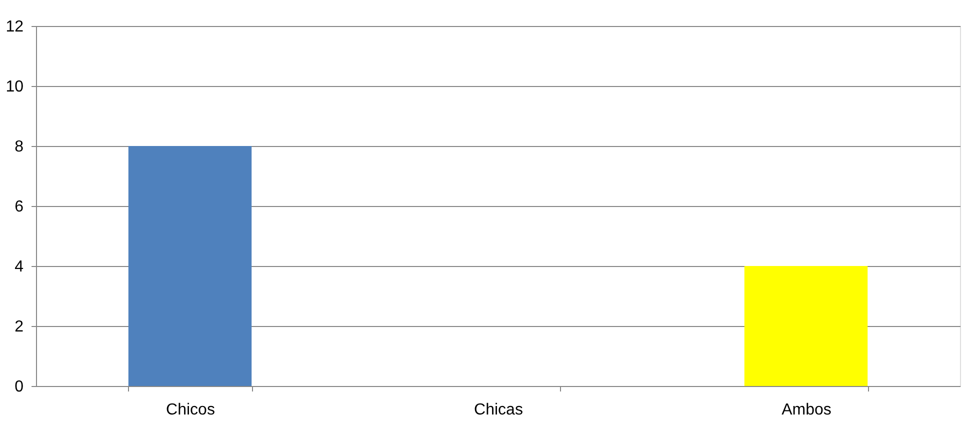 Image resolution: width=963 pixels, height=425 pixels. What do you see at coordinates (19, 147) in the screenshot?
I see `y-tick-label: 8` at bounding box center [19, 147].